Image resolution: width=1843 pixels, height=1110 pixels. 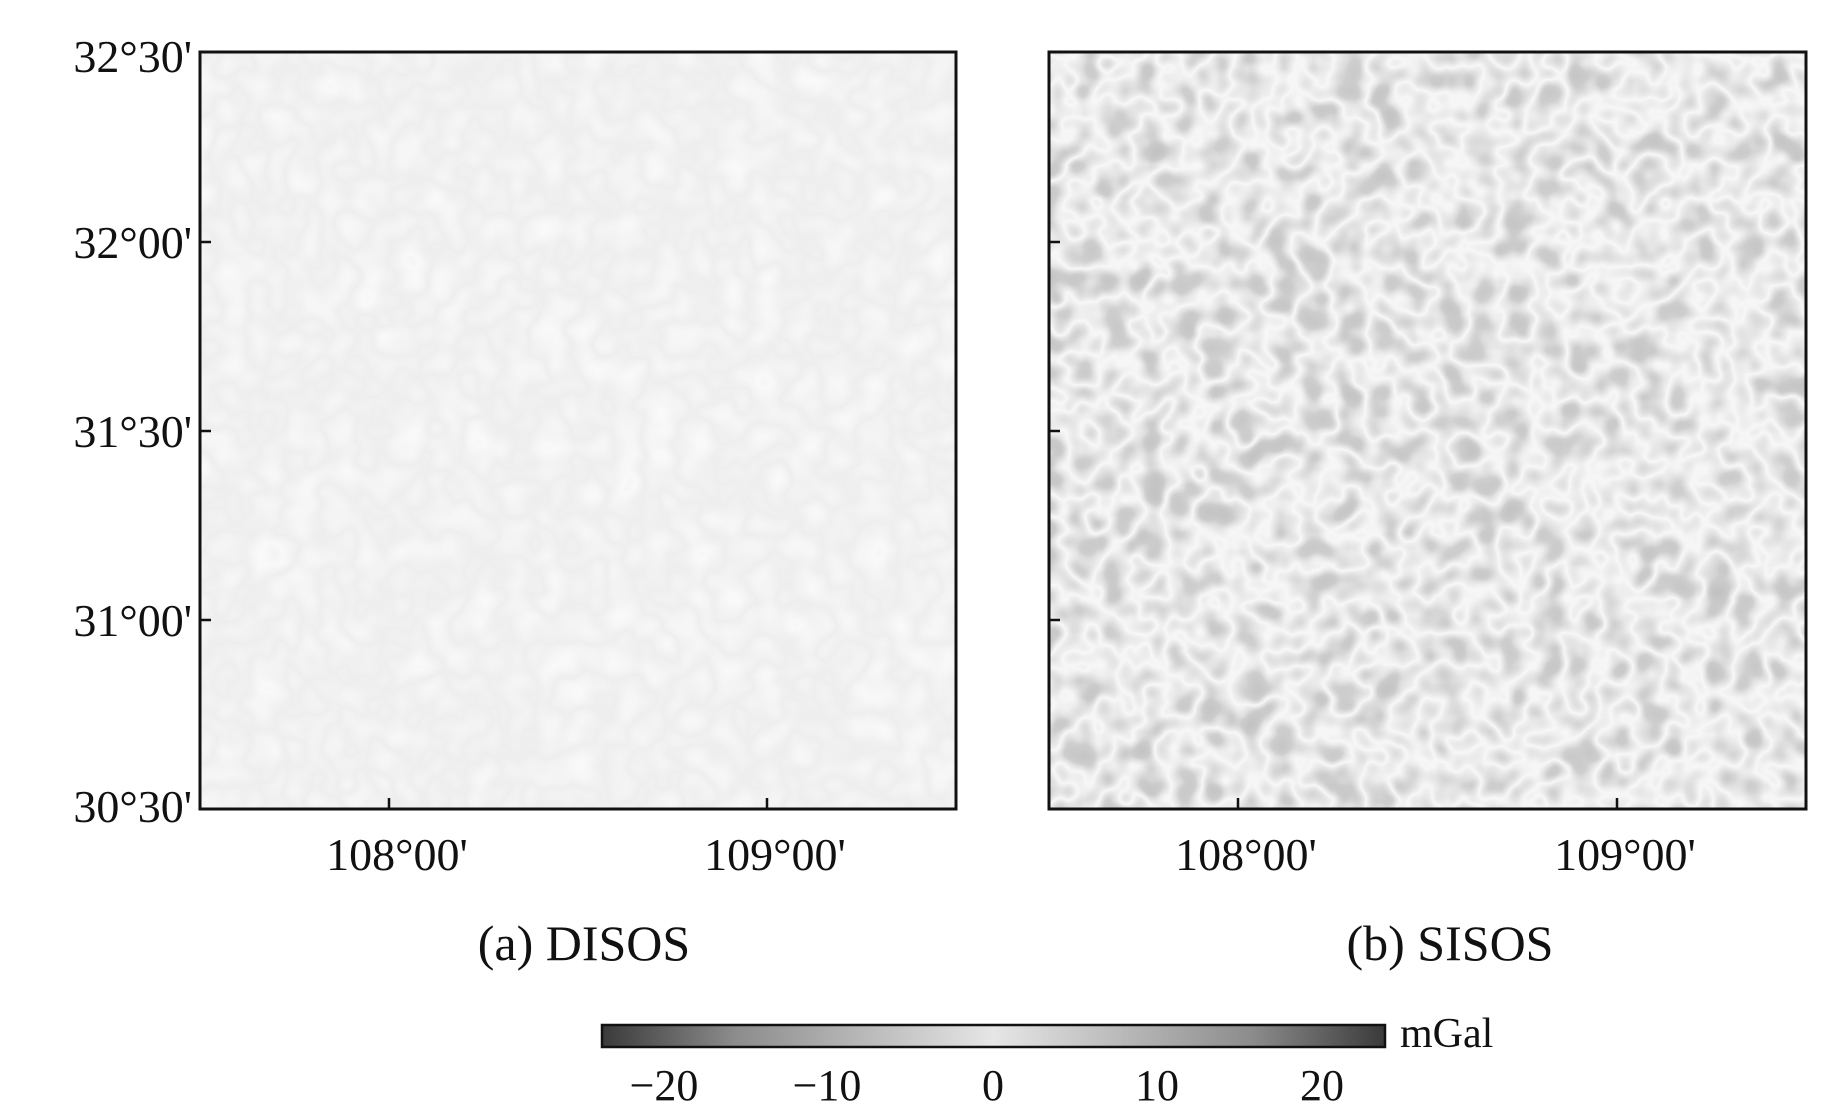 I want to click on panel-a-ylabel: 31°00', so click(x=132, y=620).